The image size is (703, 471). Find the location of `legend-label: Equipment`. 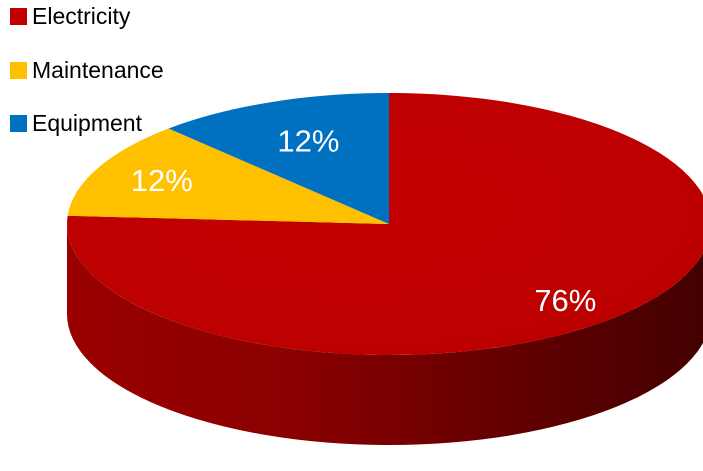

legend-label: Equipment is located at coordinates (87, 123).